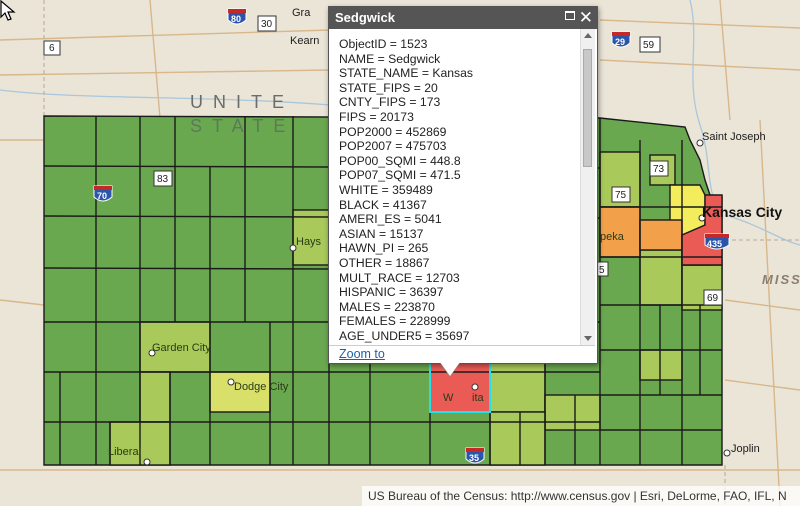 Image resolution: width=800 pixels, height=506 pixels. I want to click on place-label-liberal: Liberal, so click(124, 452).